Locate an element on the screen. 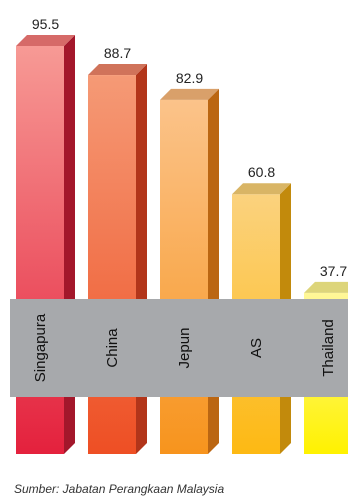 The image size is (348, 499). category-label: AS is located at coordinates (256, 348).